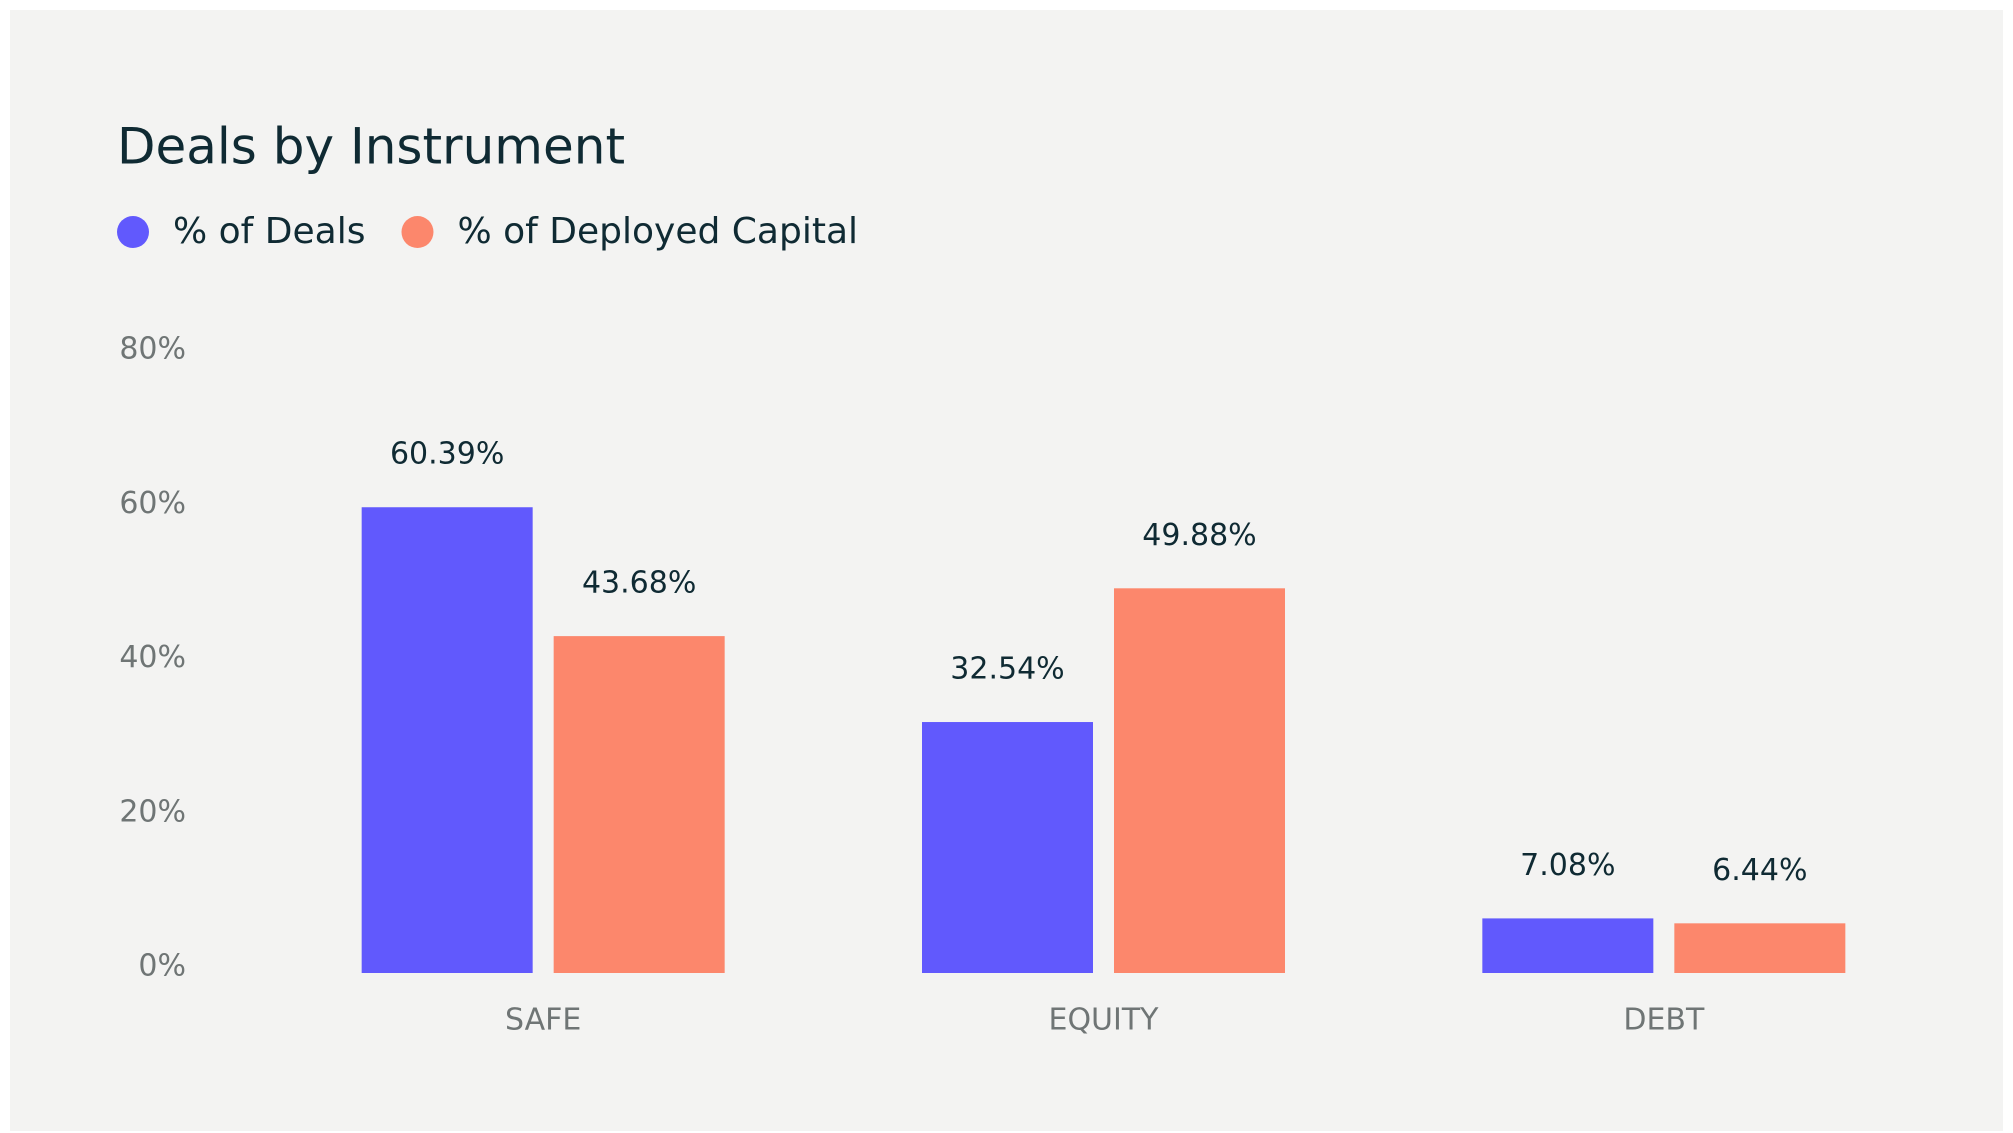 The height and width of the screenshot is (1133, 2013). I want to click on x-tick-label: DEBT, so click(1664, 1020).